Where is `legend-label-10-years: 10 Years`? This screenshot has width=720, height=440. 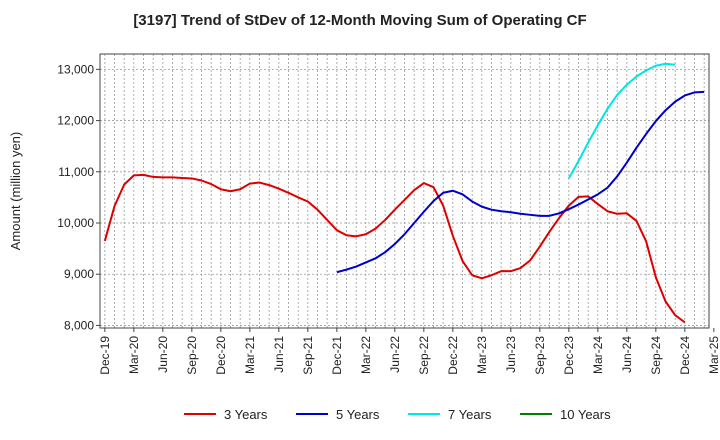 legend-label-10-years: 10 Years is located at coordinates (585, 414).